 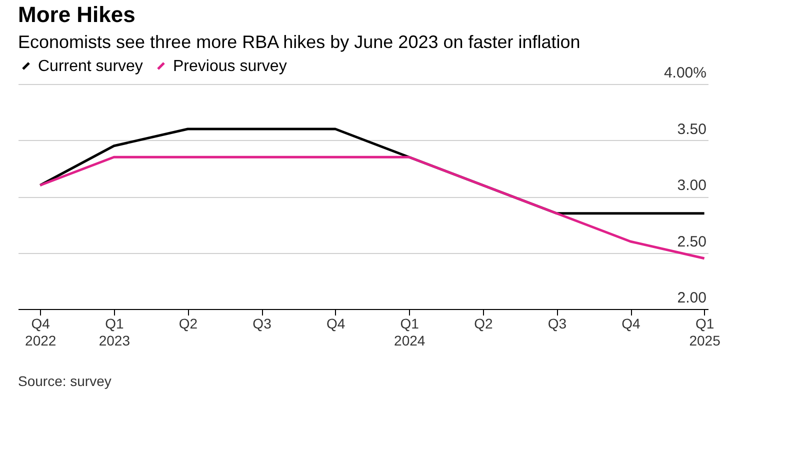 I want to click on y-tick-label: 2.00, so click(x=691, y=298).